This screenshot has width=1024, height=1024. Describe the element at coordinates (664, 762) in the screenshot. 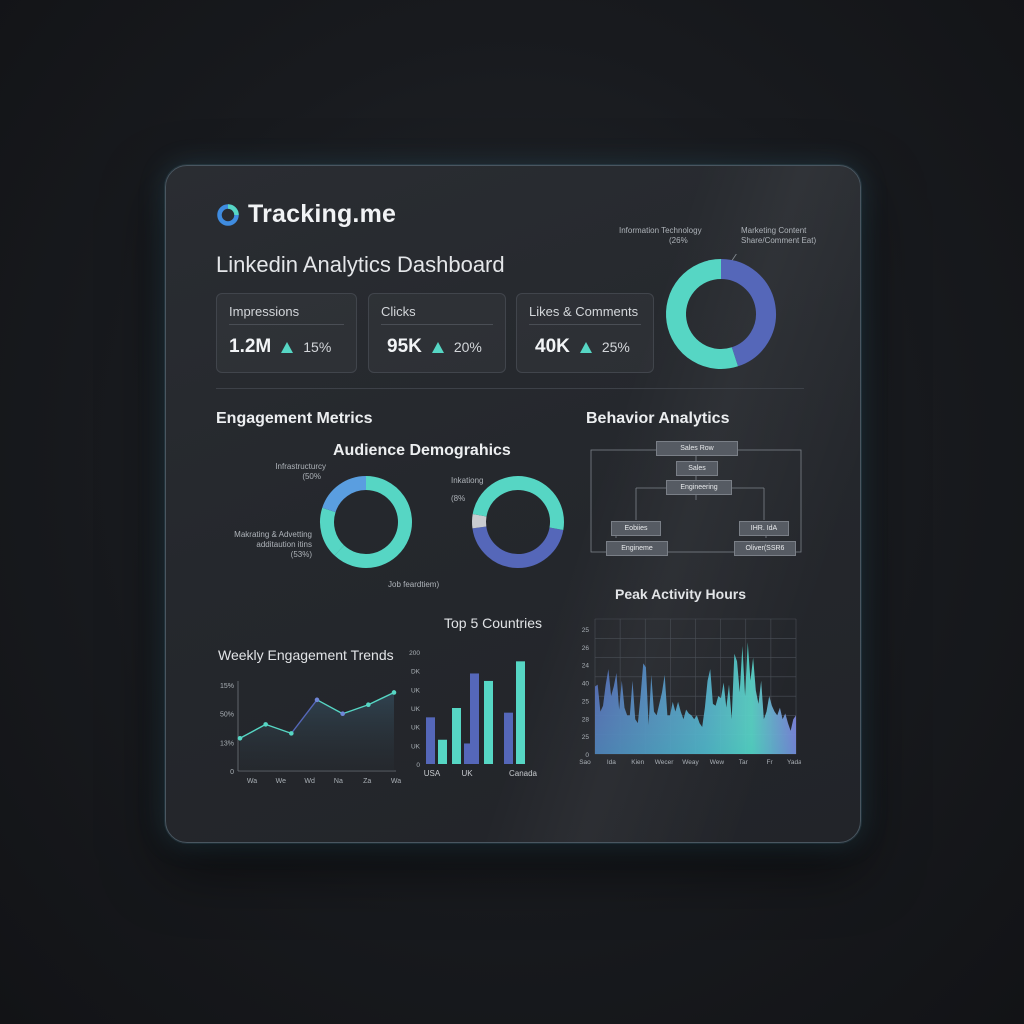

I see `x-tick-label: Wecer` at that location.